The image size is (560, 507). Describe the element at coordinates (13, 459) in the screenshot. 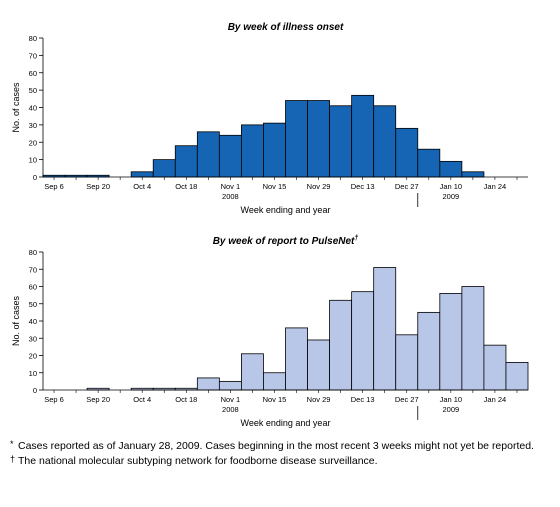

I see `footnote-2-mark: †` at that location.